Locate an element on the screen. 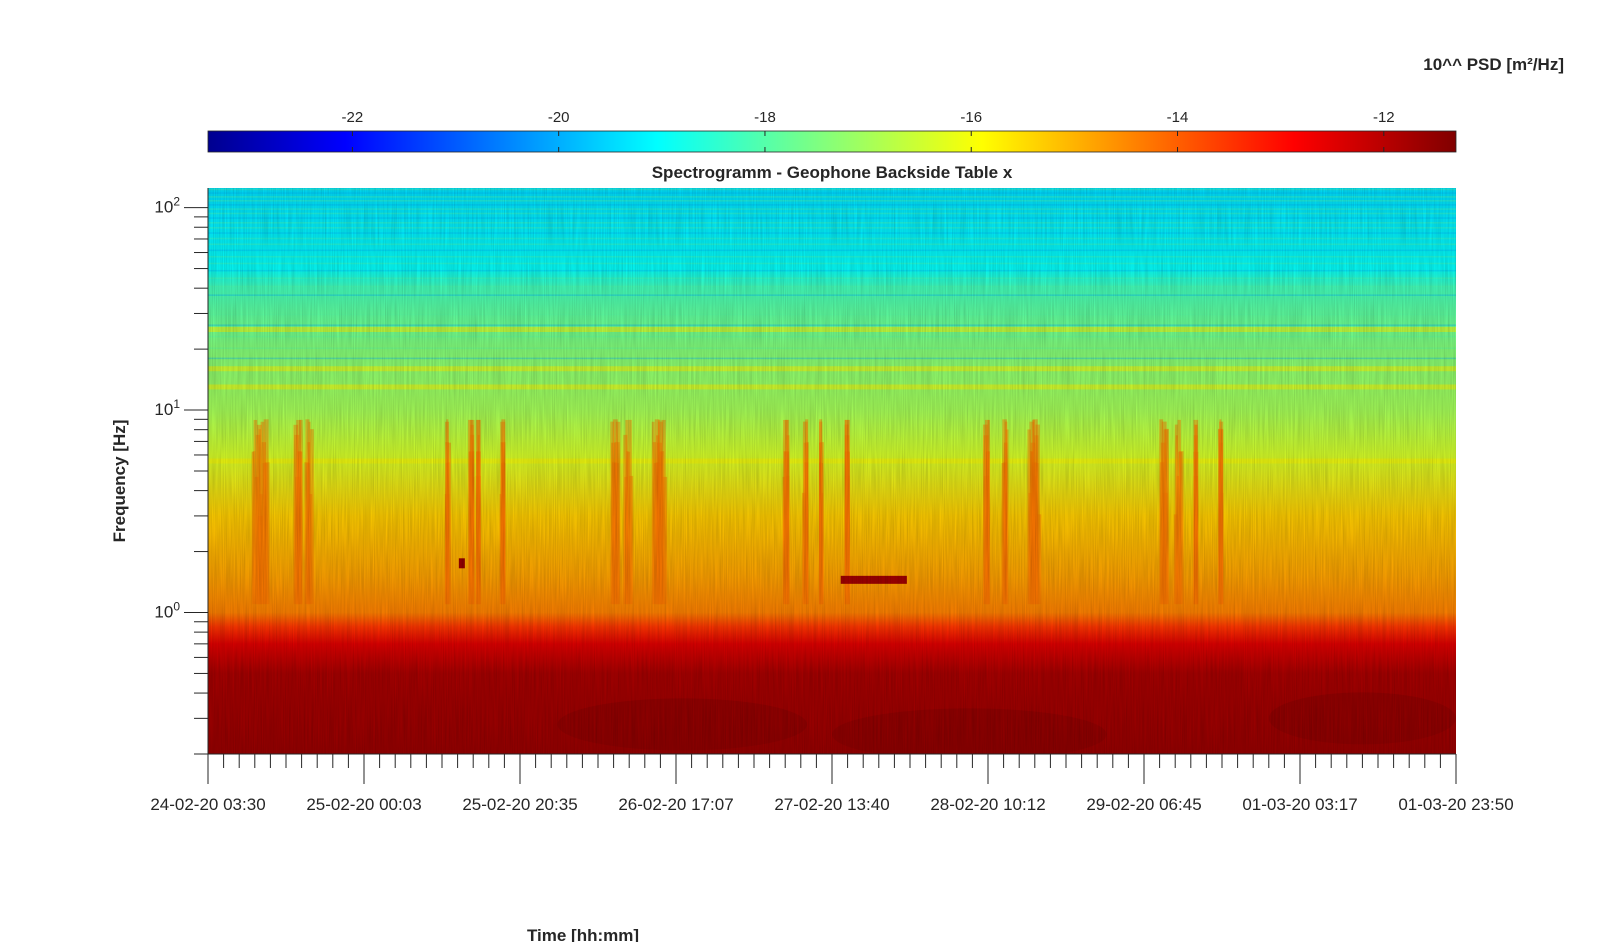 This screenshot has height=942, width=1600. colorbar: 10^^ PSD [m²/Hz] -22 -20 -18 -16 -14 -12 is located at coordinates (885, 104).